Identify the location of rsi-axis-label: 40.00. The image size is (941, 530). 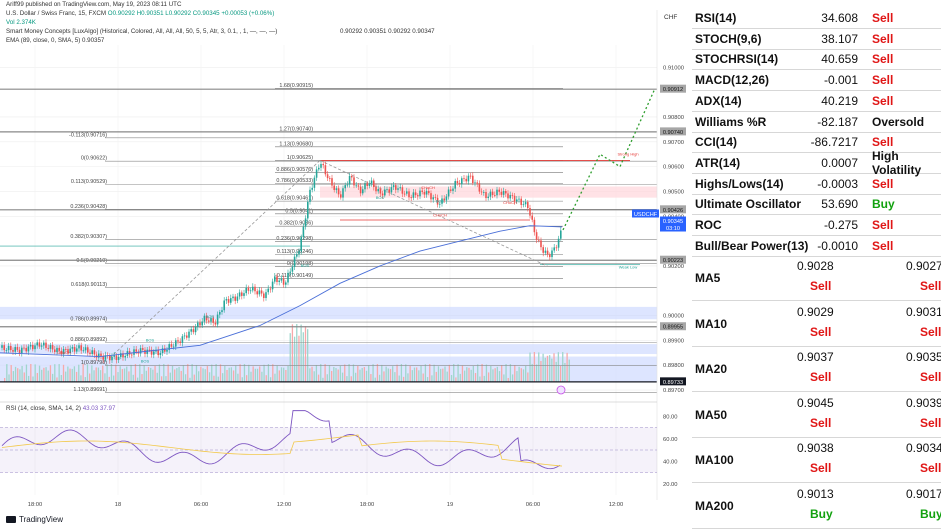
(670, 462).